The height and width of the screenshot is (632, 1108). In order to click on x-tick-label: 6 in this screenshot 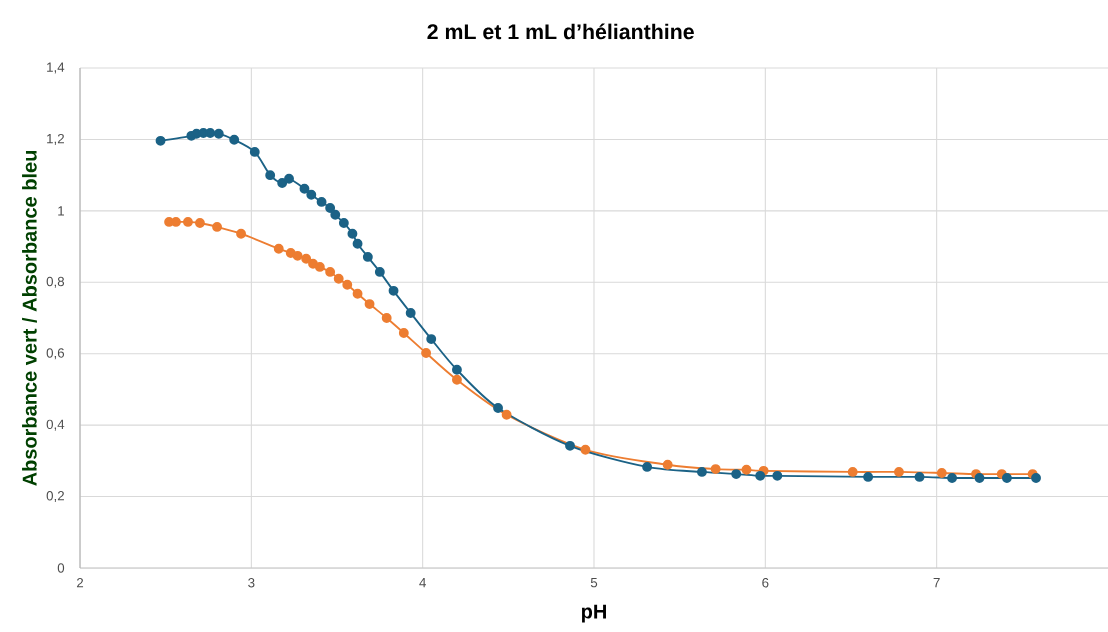, I will do `click(765, 583)`.